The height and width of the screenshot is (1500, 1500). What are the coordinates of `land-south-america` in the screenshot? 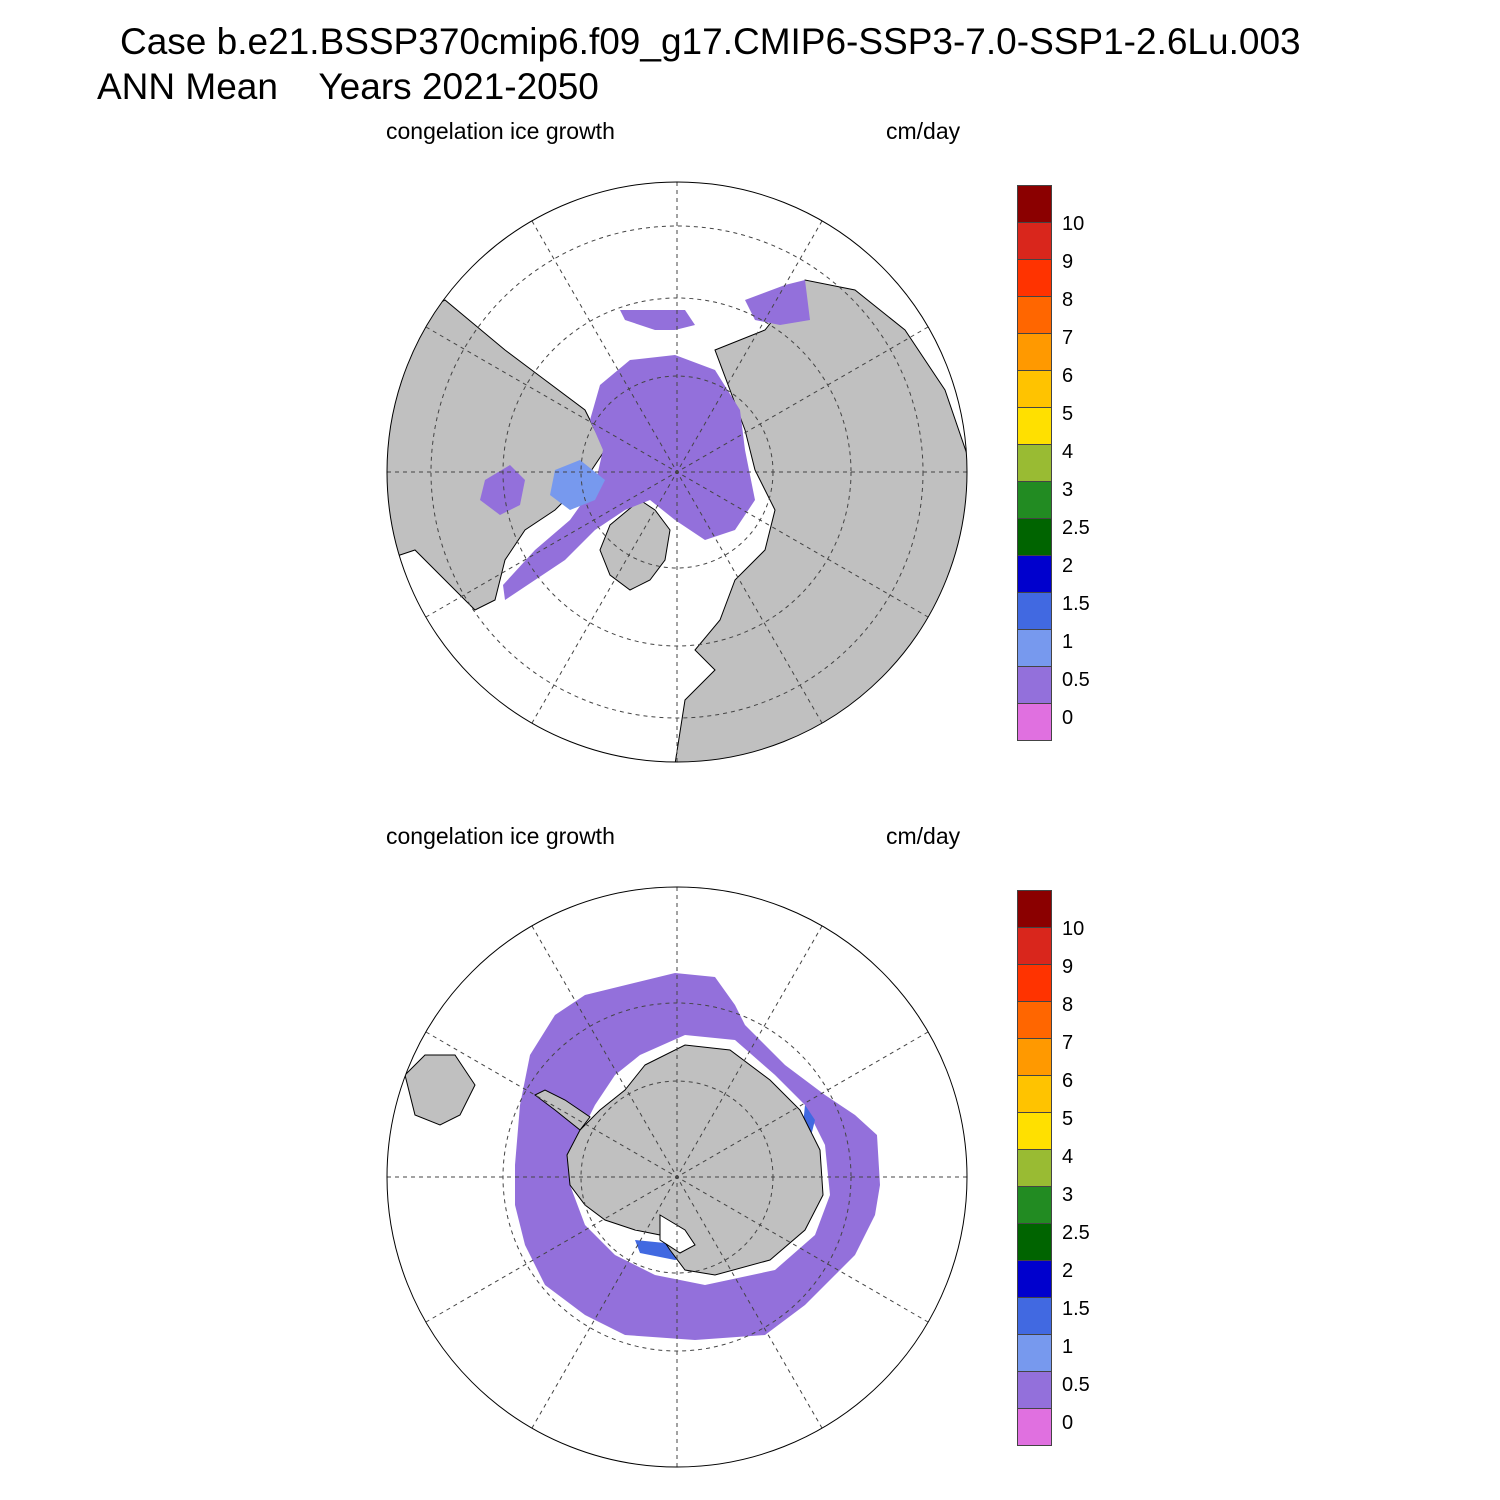 It's located at (440, 1090).